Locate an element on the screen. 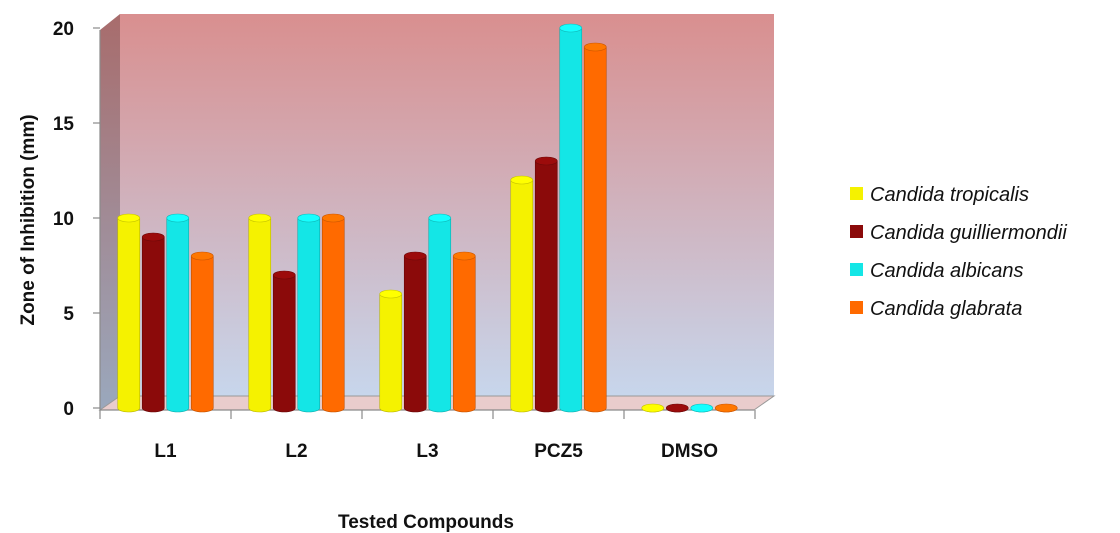 The height and width of the screenshot is (533, 1120). legend-item: Candida tropicalis is located at coordinates (939, 195).